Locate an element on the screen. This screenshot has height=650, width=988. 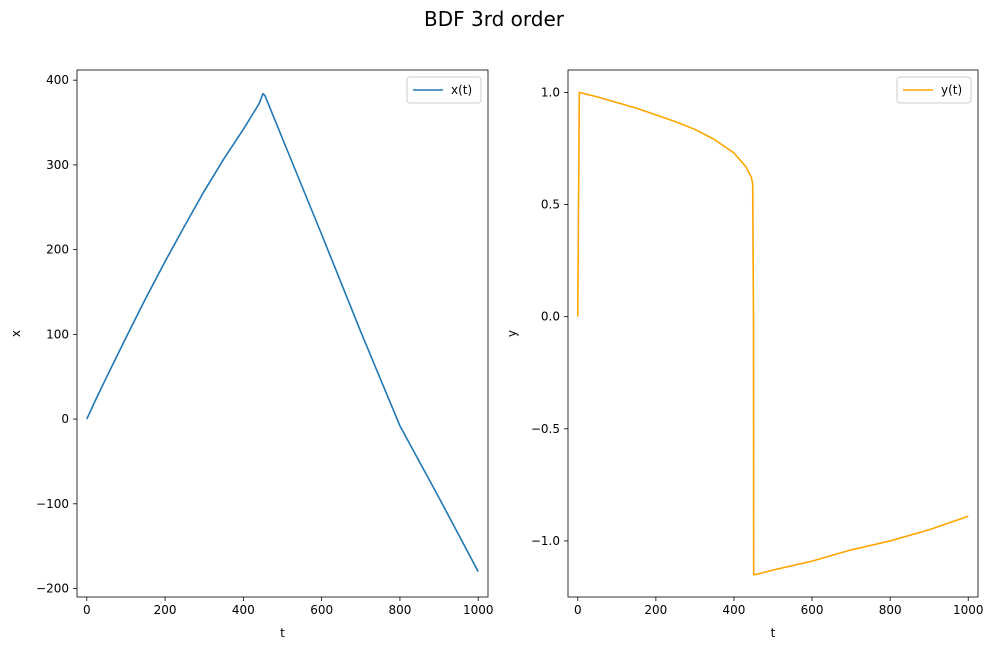
panel-1-x-axis-label: t is located at coordinates (282, 633).